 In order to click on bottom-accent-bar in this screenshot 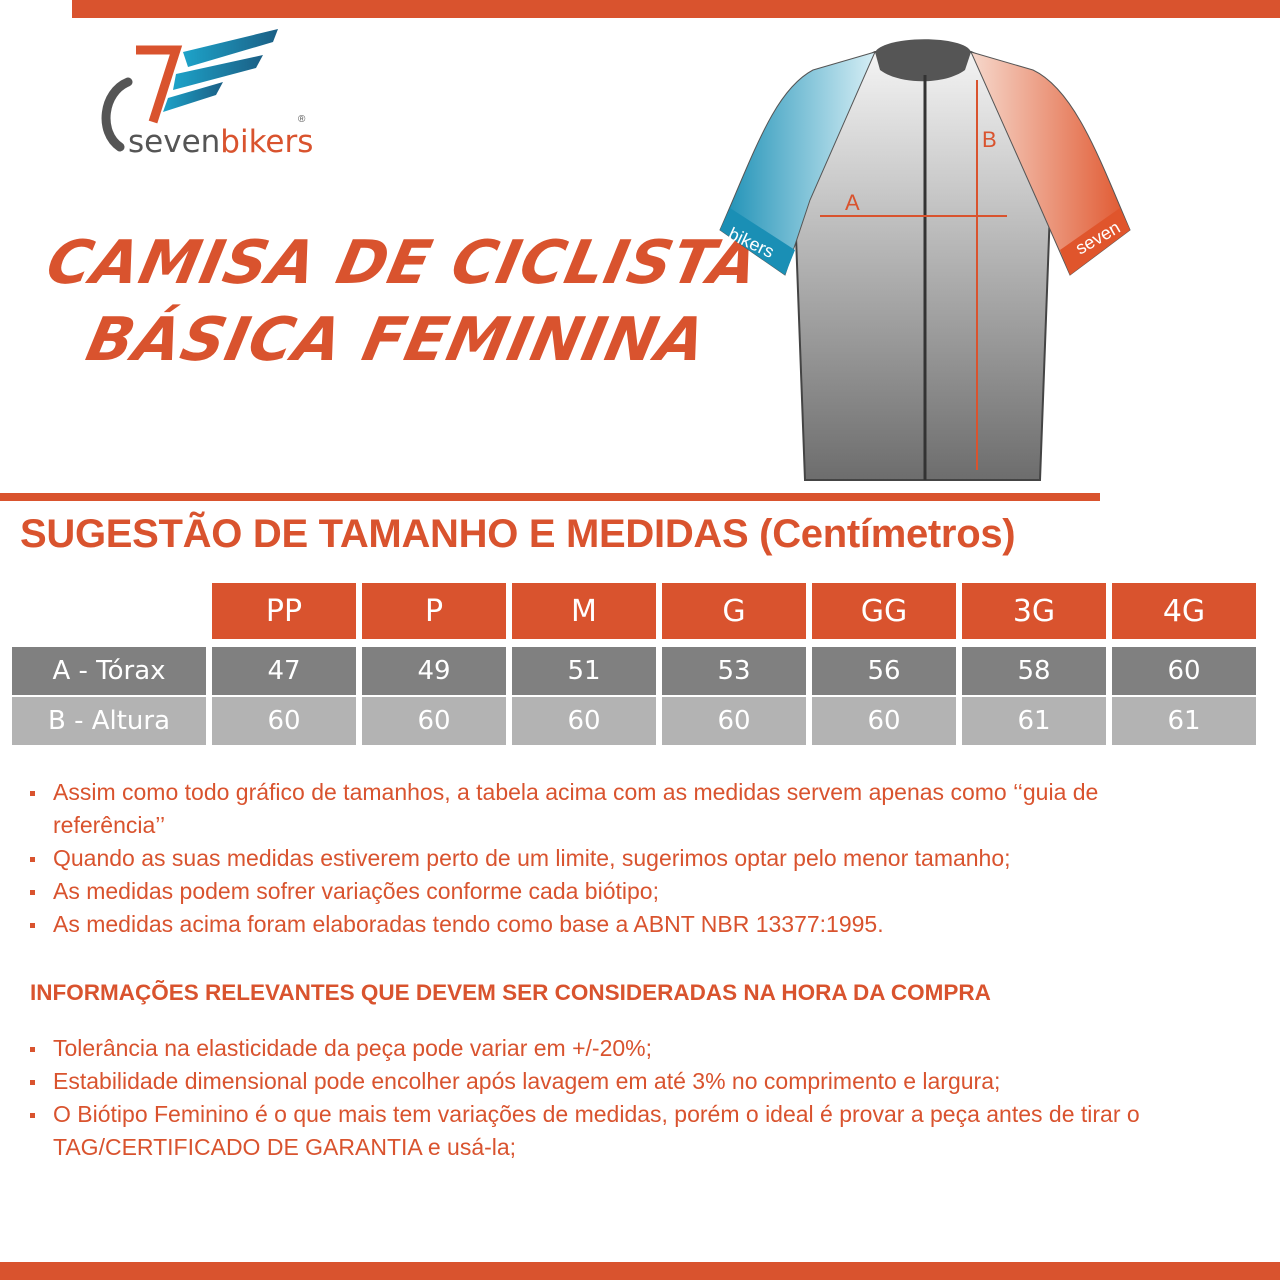, I will do `click(640, 1271)`.